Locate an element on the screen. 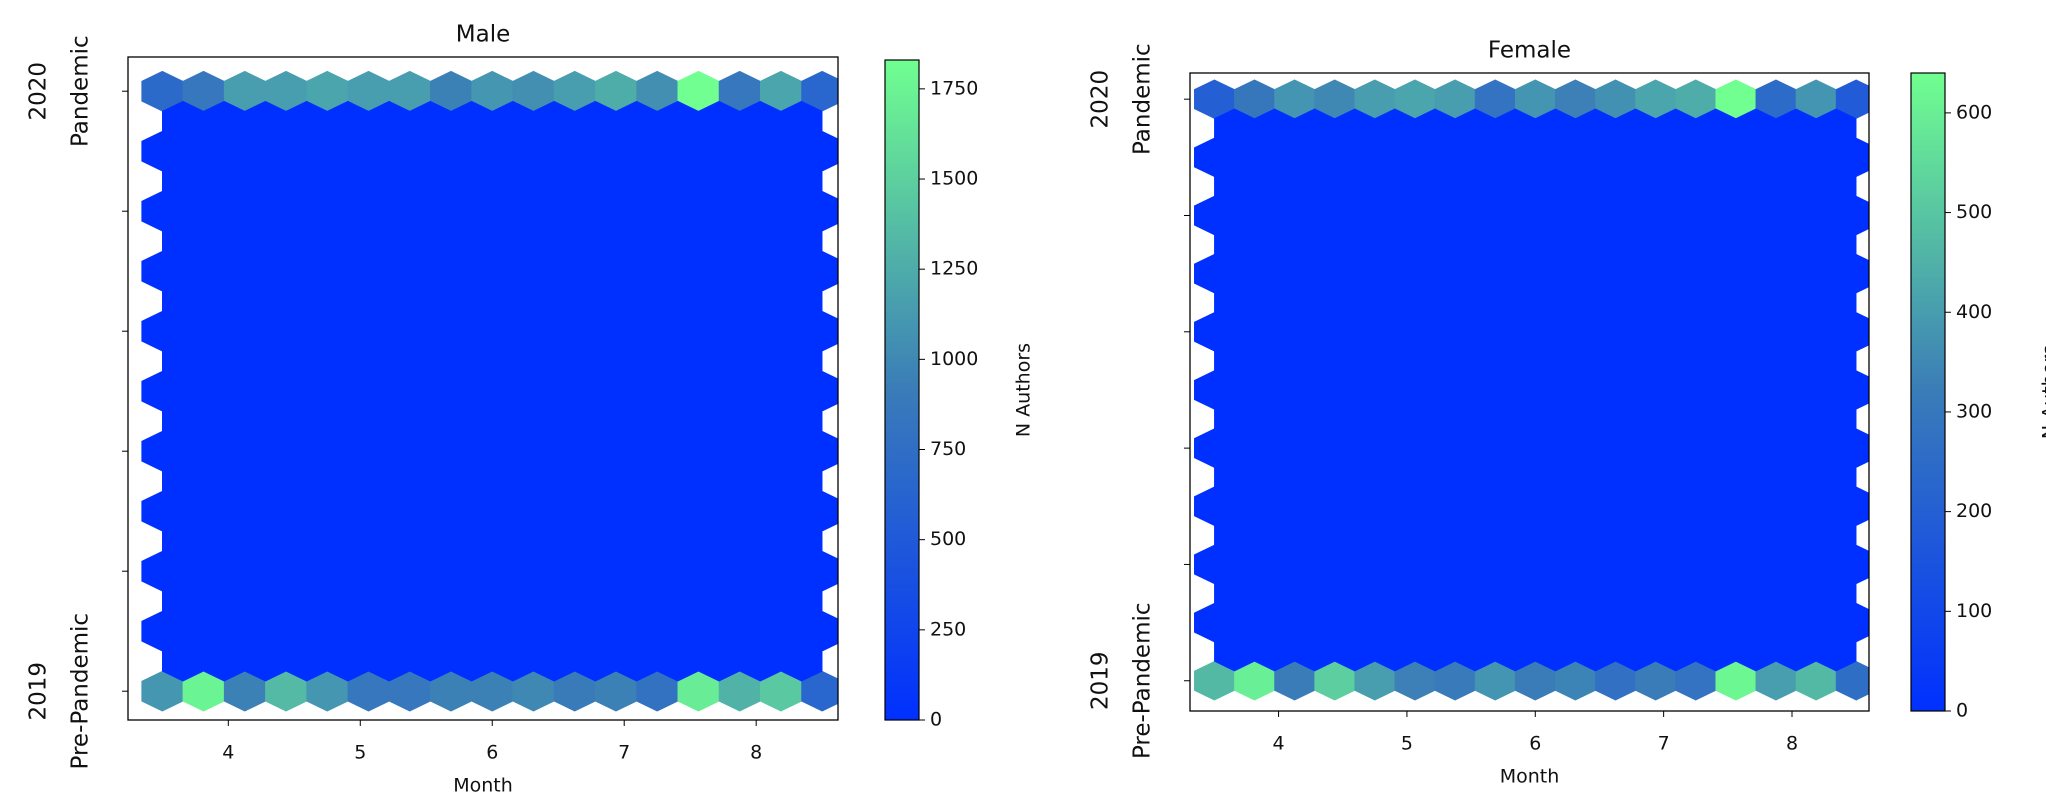 The height and width of the screenshot is (806, 2046). colorbar-tick-label: 200 is located at coordinates (1974, 511).